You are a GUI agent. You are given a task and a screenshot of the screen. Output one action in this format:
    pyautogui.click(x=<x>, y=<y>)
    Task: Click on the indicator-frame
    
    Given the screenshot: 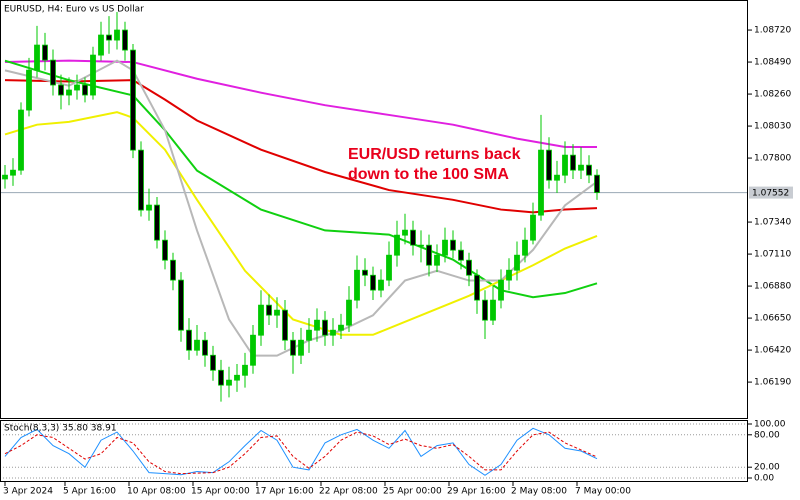 What is the action you would take?
    pyautogui.click(x=374, y=451)
    